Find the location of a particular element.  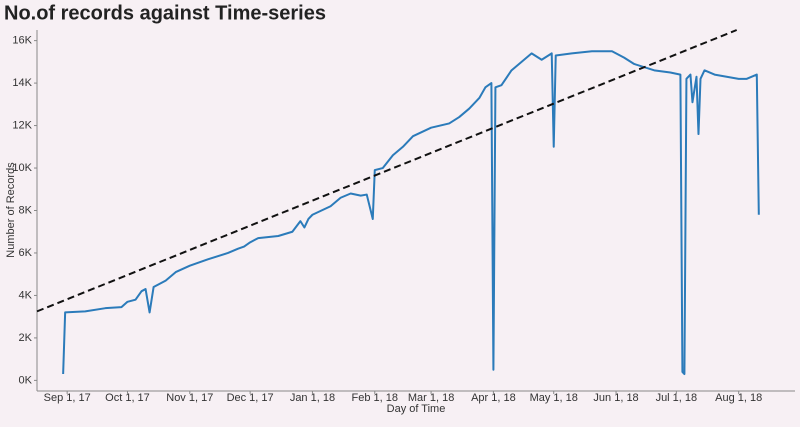

x-tick-label: Sep 1, 17 is located at coordinates (67, 398).